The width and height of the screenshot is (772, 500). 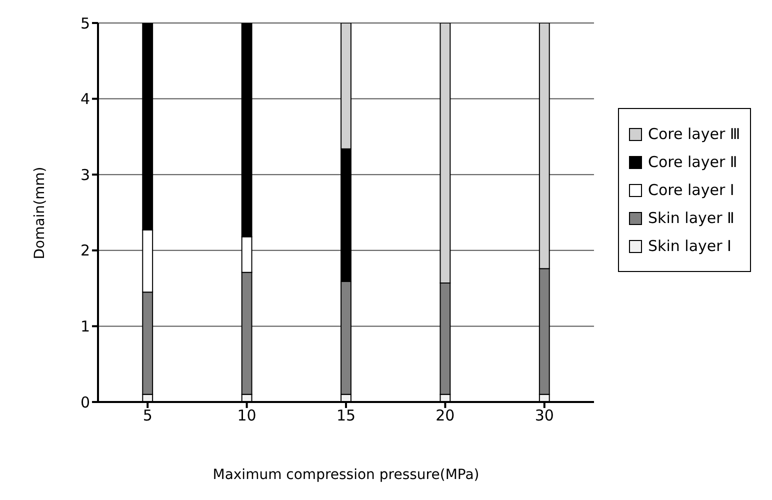 What do you see at coordinates (85, 175) in the screenshot?
I see `y-tick-label: 3` at bounding box center [85, 175].